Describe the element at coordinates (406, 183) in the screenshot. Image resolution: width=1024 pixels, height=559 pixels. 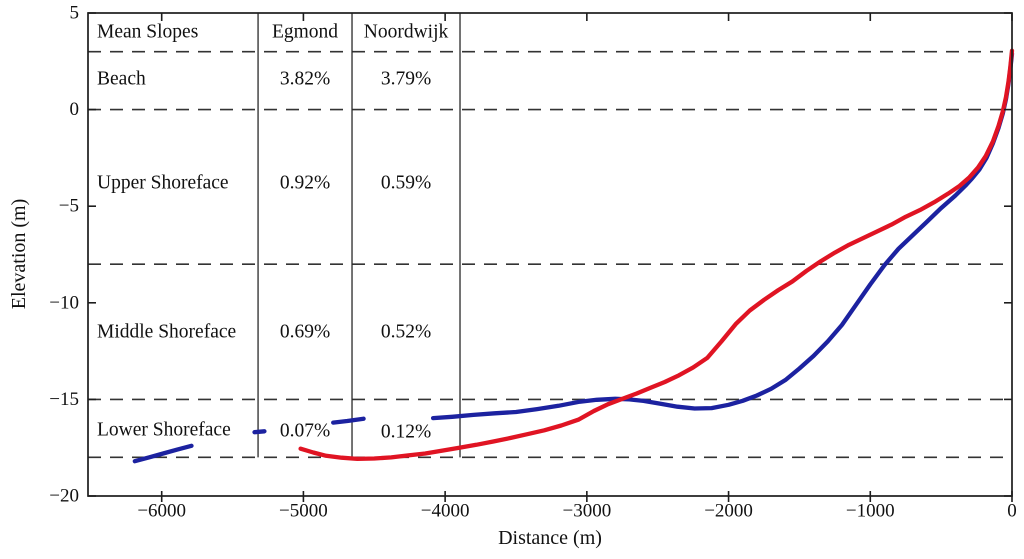
I see `slope-value-noordwijk: 0.59%` at that location.